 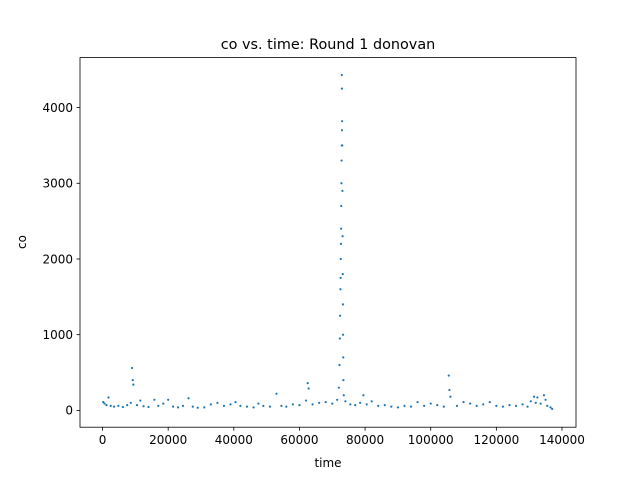 What do you see at coordinates (562, 440) in the screenshot?
I see `x-tick-label: 140000` at bounding box center [562, 440].